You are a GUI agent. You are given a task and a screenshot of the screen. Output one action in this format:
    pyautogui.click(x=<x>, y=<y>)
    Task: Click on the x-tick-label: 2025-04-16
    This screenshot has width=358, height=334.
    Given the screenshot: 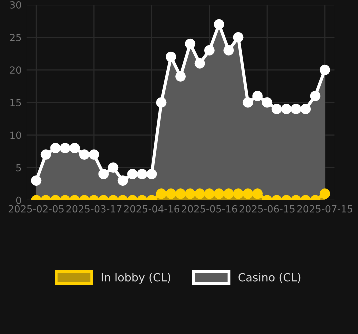 What is the action you would take?
    pyautogui.click(x=152, y=209)
    